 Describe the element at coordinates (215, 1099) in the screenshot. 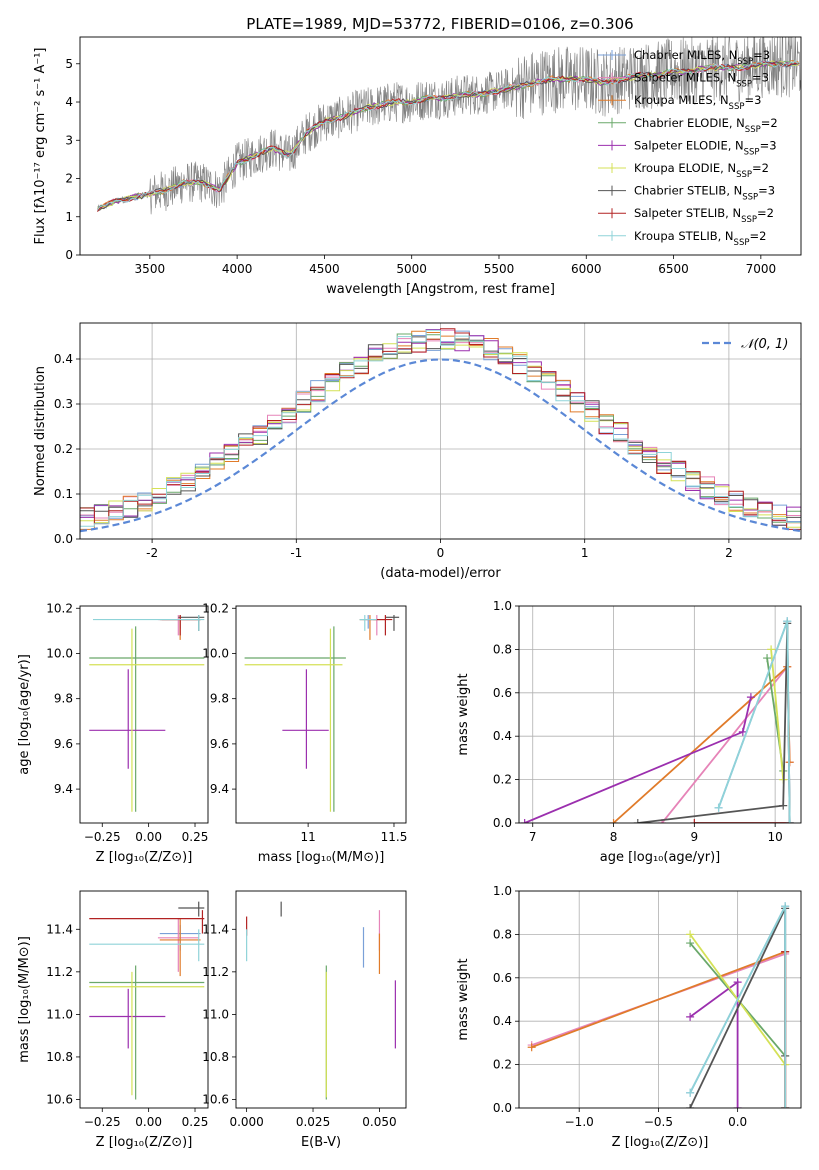

I see `y-tick-label: 10.6` at that location.